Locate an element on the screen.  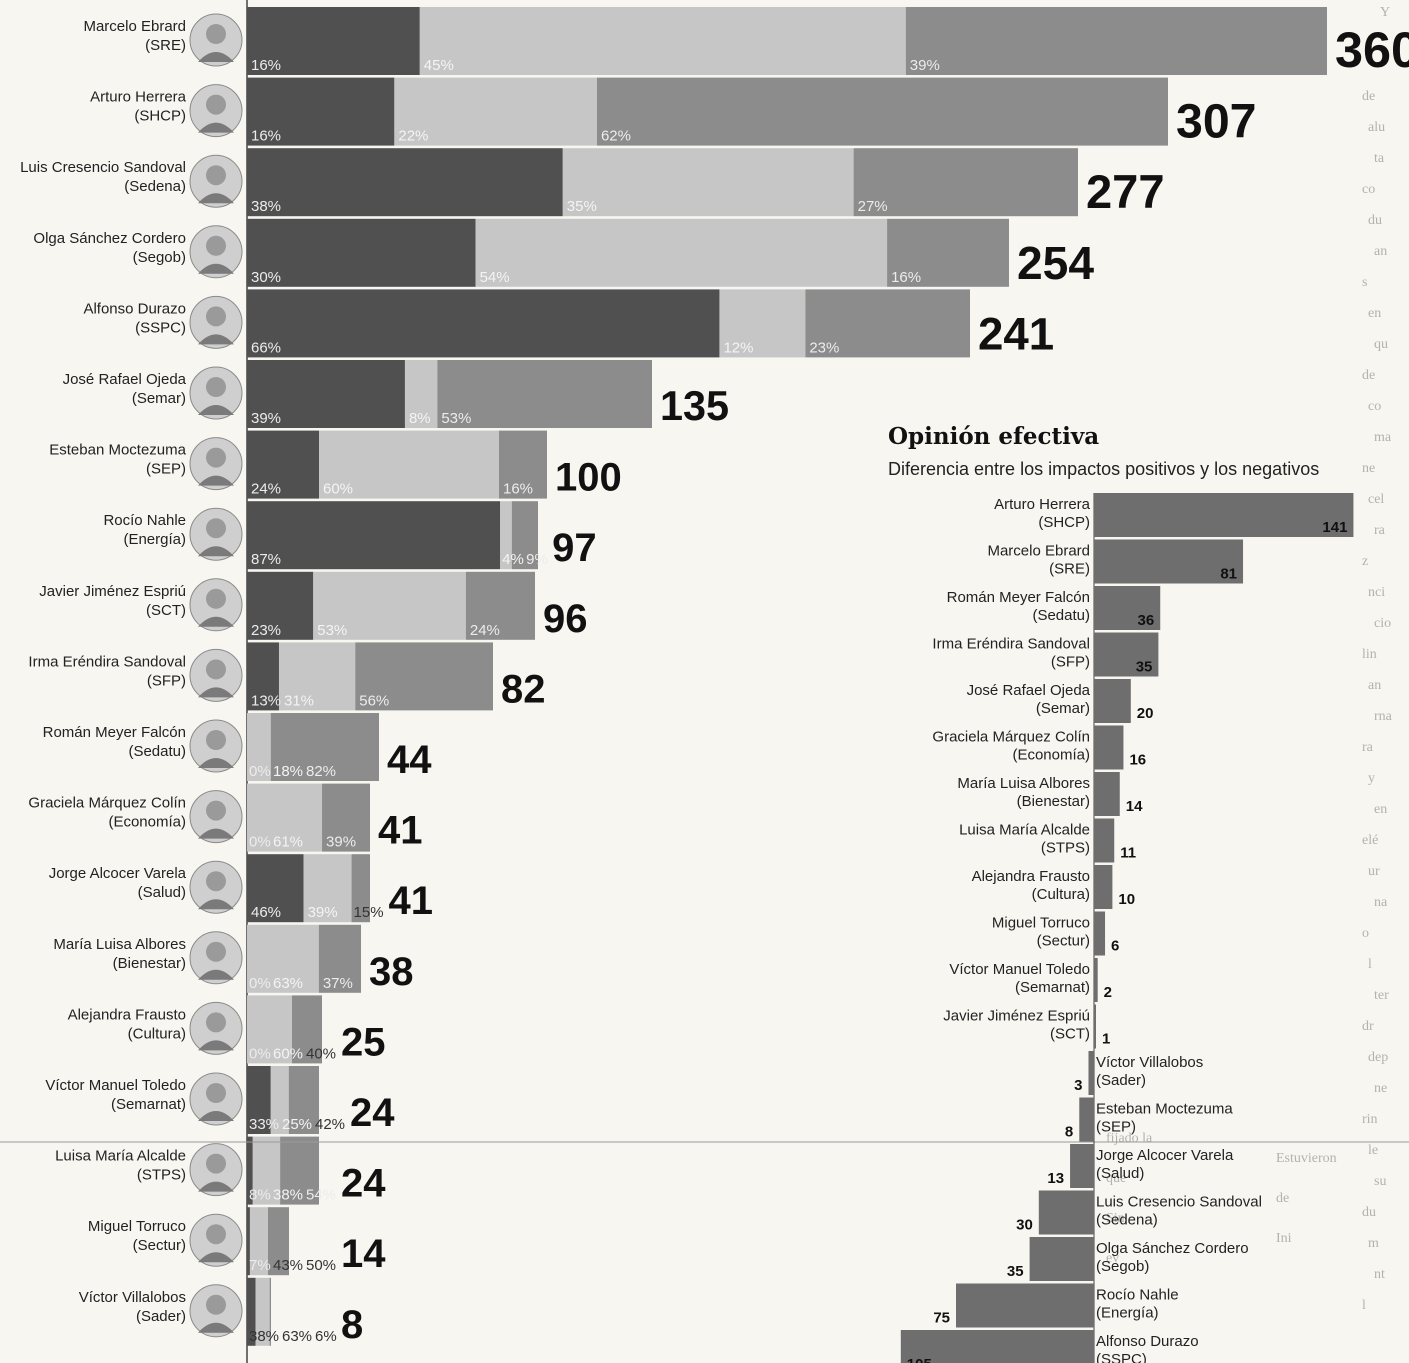
opinion-dept: (STPS) is located at coordinates (1065, 848).